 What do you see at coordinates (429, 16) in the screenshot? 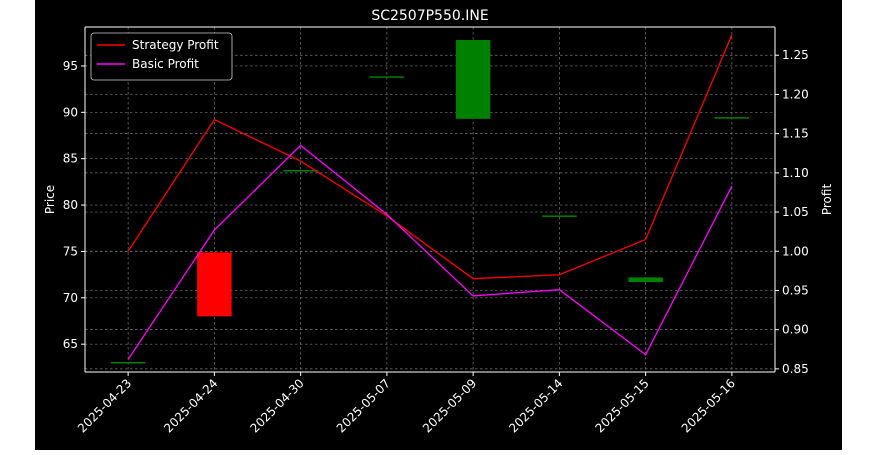
I see `chart-title: SC2507P550.INE` at bounding box center [429, 16].